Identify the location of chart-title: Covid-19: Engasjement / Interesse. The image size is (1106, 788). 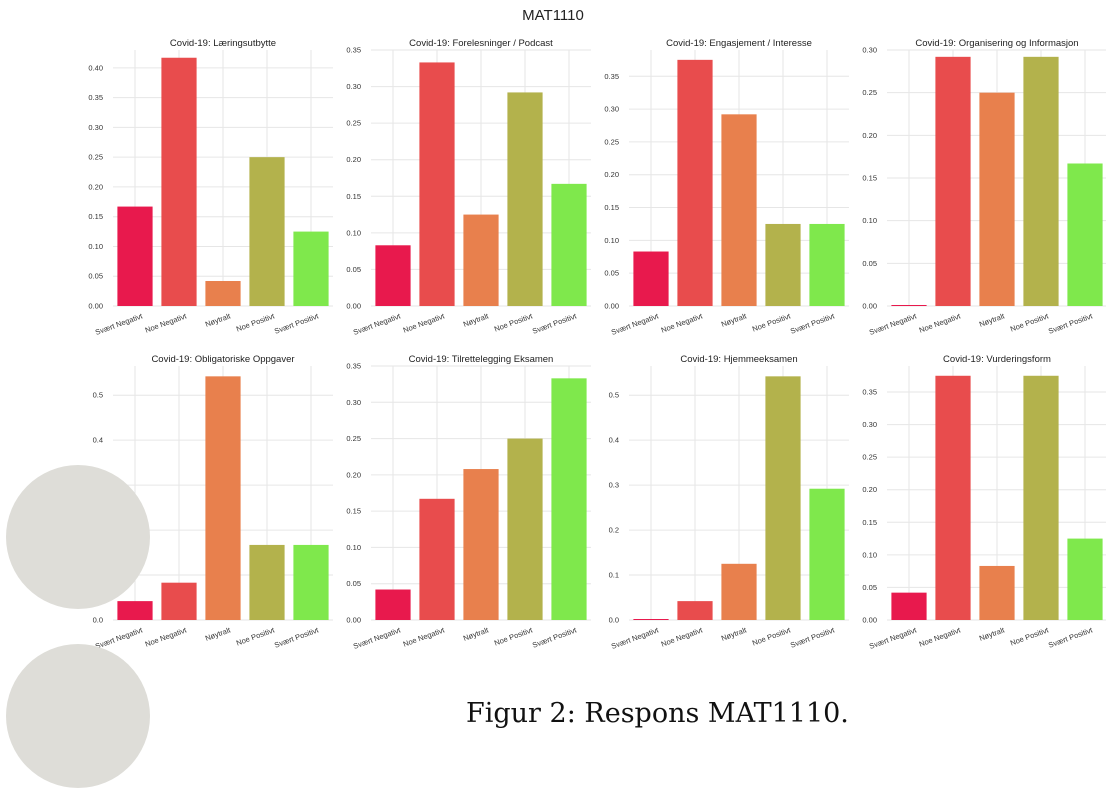
(739, 43).